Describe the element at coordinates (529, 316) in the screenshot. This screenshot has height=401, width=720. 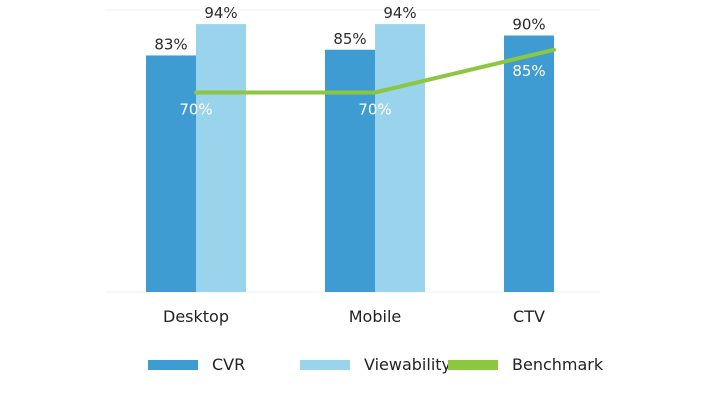
I see `category-label-ctv: CTV` at that location.